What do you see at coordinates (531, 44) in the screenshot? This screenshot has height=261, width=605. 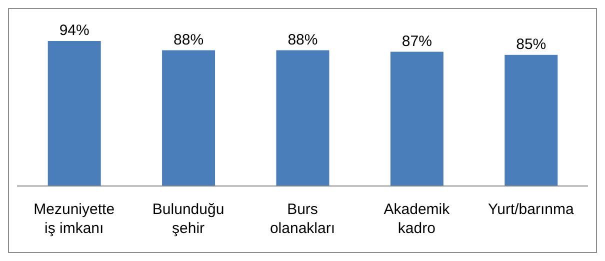 I see `data-label: 85%` at bounding box center [531, 44].